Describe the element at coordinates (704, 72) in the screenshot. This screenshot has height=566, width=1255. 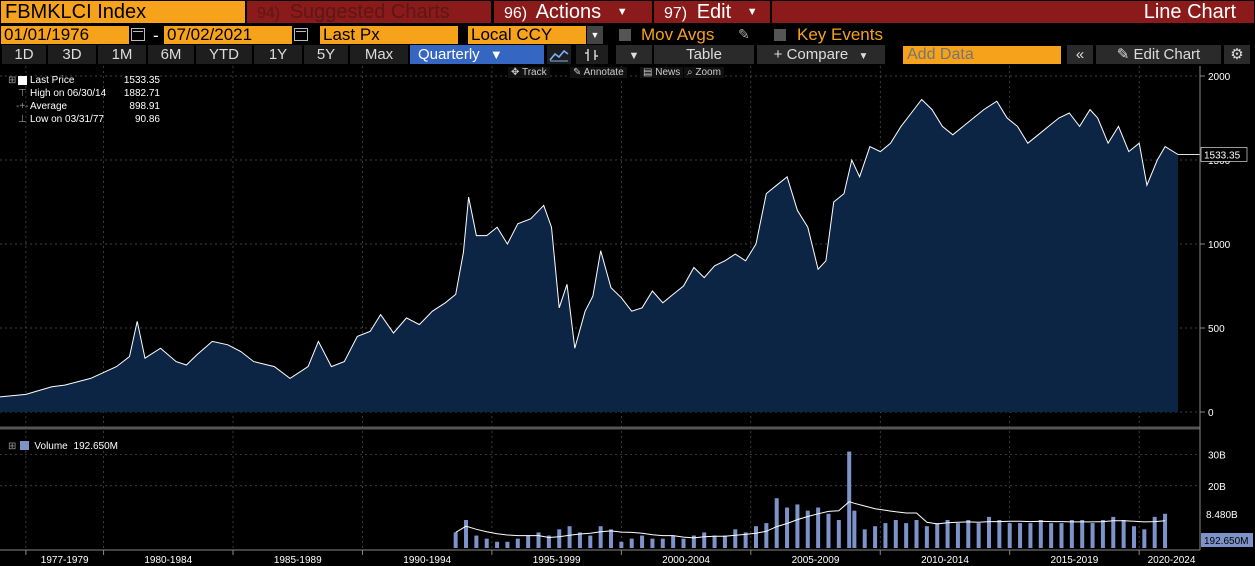
I see `zoom-tool: ⌕ Zoom` at that location.